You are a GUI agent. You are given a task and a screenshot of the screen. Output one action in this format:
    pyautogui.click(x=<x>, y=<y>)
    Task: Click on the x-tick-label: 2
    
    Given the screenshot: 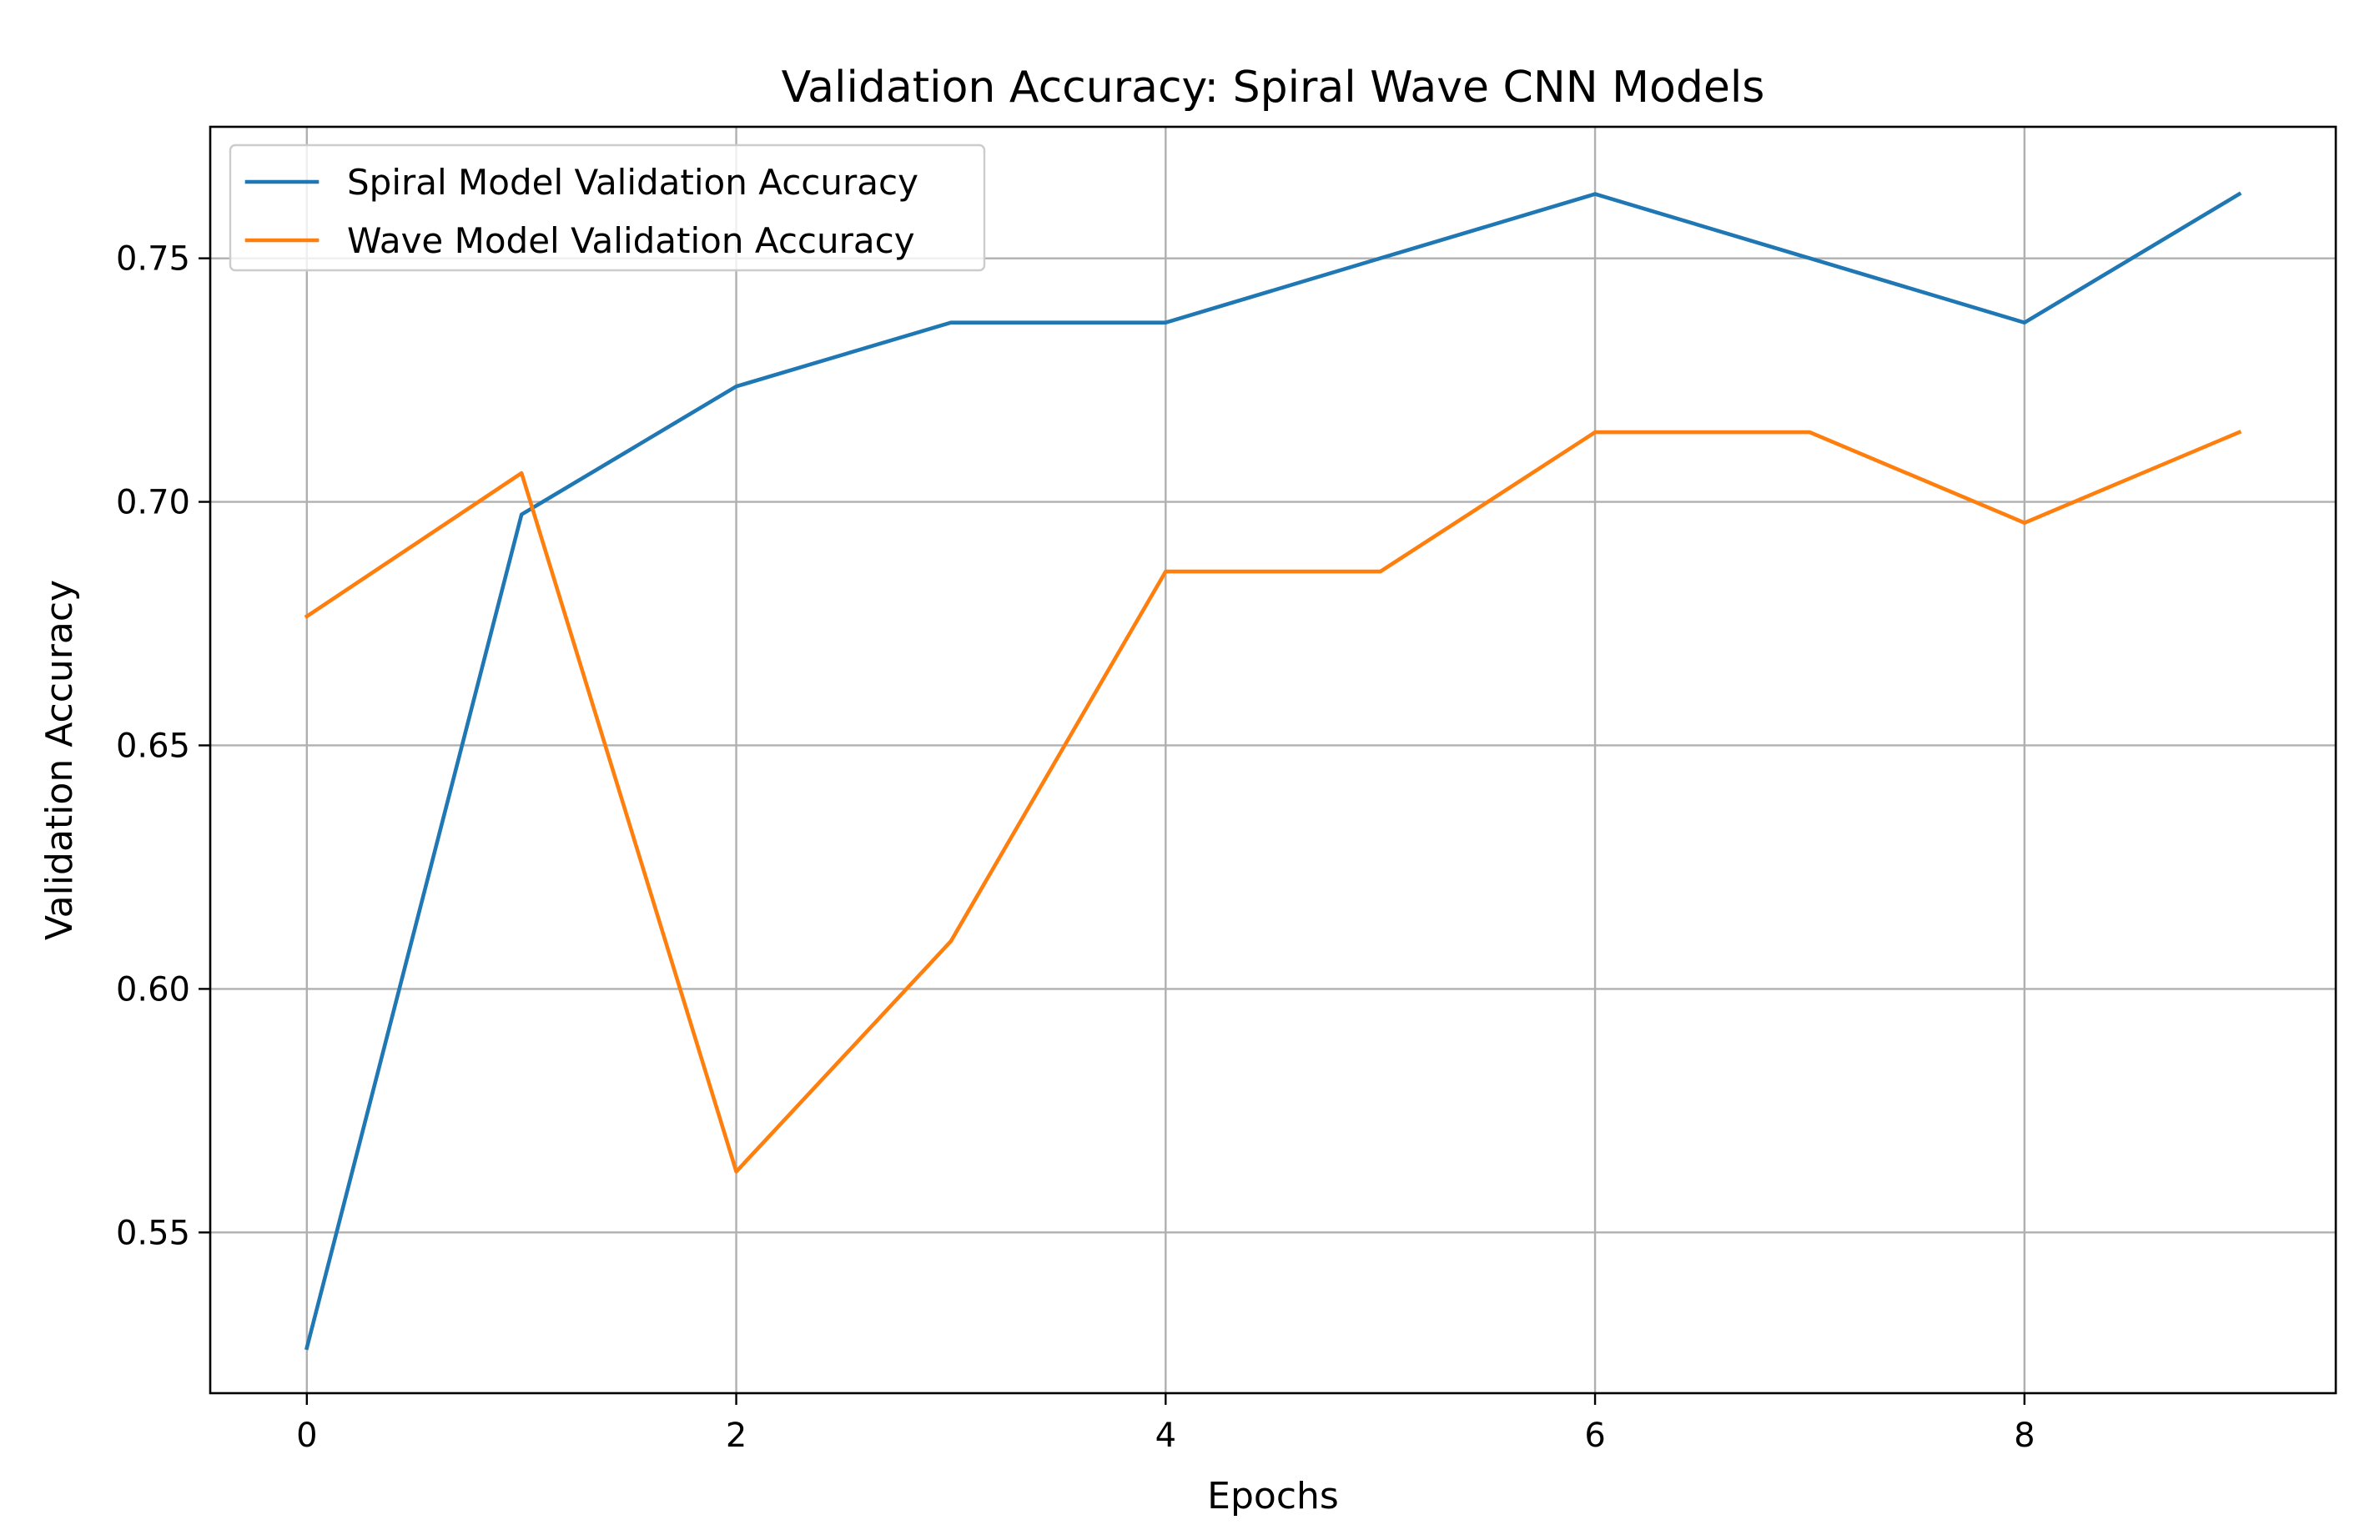 What is the action you would take?
    pyautogui.click(x=736, y=1436)
    